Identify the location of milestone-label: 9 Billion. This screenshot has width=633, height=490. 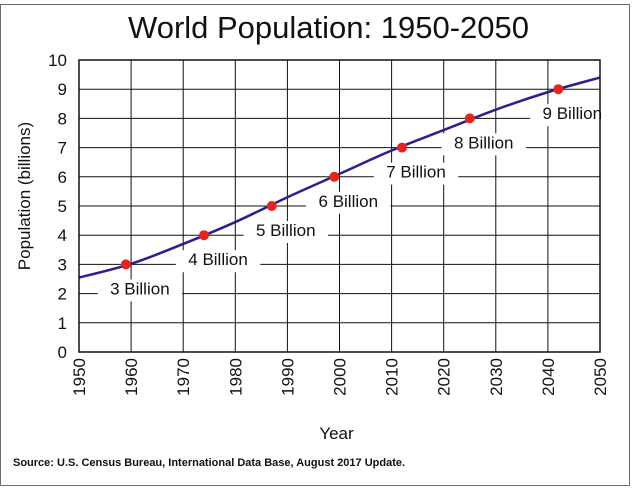
(573, 113).